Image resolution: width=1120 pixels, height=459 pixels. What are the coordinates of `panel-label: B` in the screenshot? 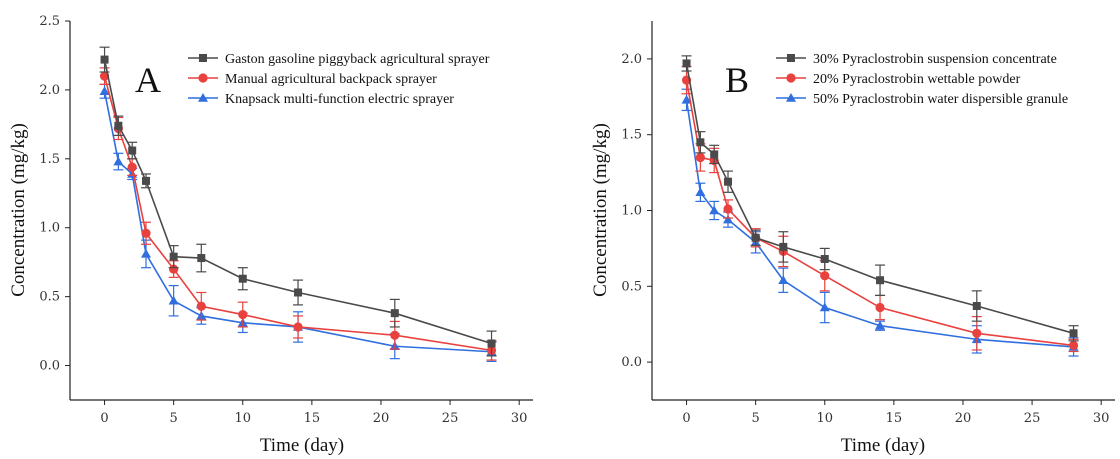 It's located at (737, 80).